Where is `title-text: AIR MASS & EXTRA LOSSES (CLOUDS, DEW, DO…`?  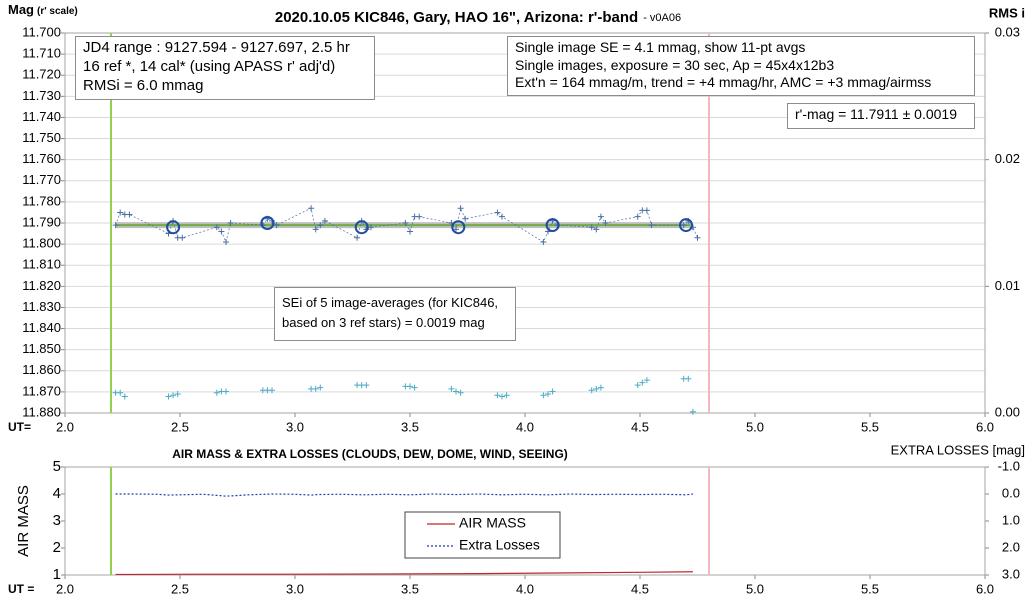 title-text: AIR MASS & EXTRA LOSSES (CLOUDS, DEW, DO… is located at coordinates (370, 454).